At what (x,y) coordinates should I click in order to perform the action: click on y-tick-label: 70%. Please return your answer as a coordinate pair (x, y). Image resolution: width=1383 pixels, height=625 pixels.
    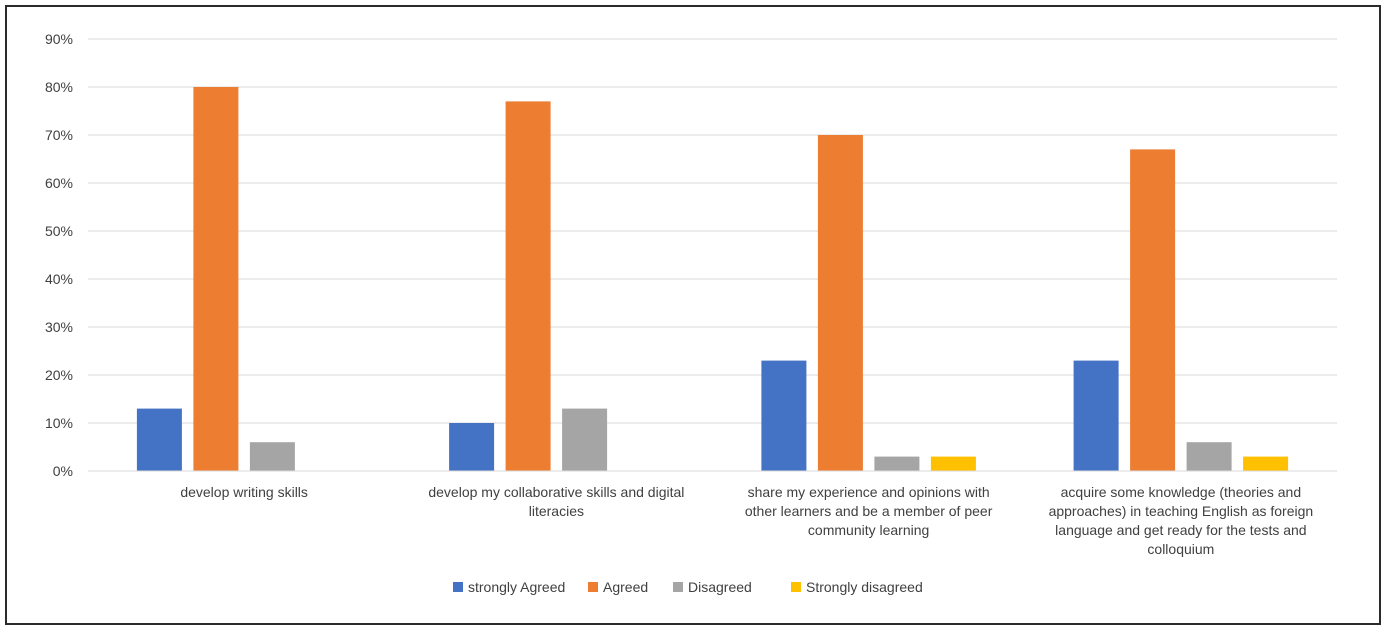
    Looking at the image, I should click on (59, 135).